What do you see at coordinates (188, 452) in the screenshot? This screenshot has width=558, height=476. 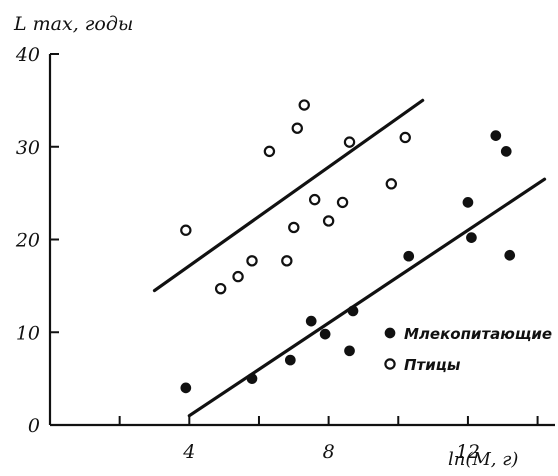 I see `x-tick-label: 4` at bounding box center [188, 452].